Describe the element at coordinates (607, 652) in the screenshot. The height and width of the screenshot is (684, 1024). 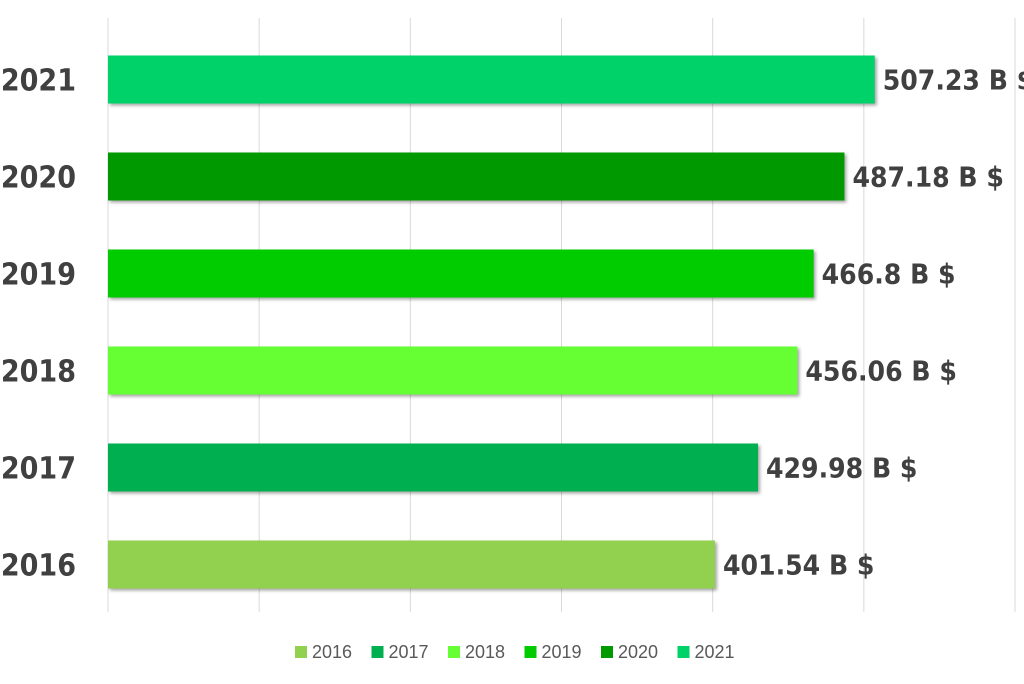
I see `legend-swatch-2020` at that location.